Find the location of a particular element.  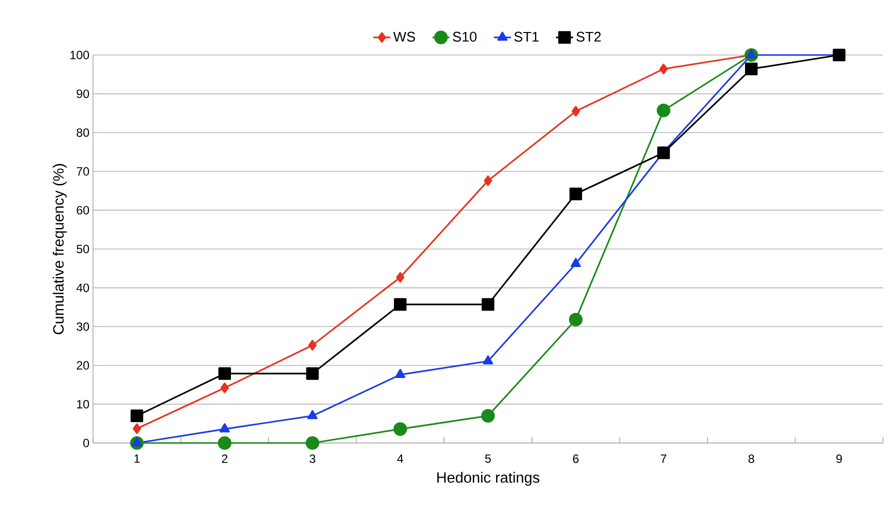

y-tick-label: 80 is located at coordinates (83, 132).